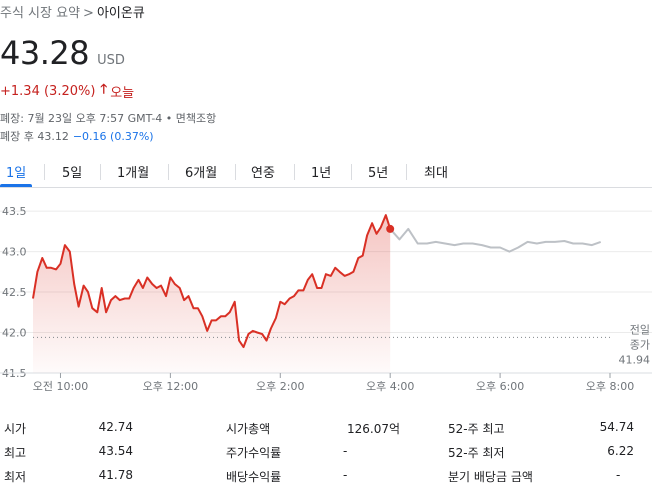 This screenshot has height=501, width=652. Describe the element at coordinates (616, 427) in the screenshot. I see `stat-value: 54.74` at that location.